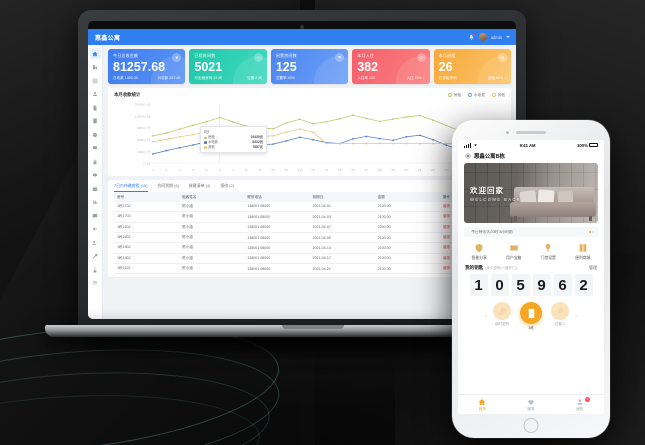 The width and height of the screenshot is (645, 445). Describe the element at coordinates (593, 267) in the screenshot. I see `lock-manage-link: 管理` at that location.